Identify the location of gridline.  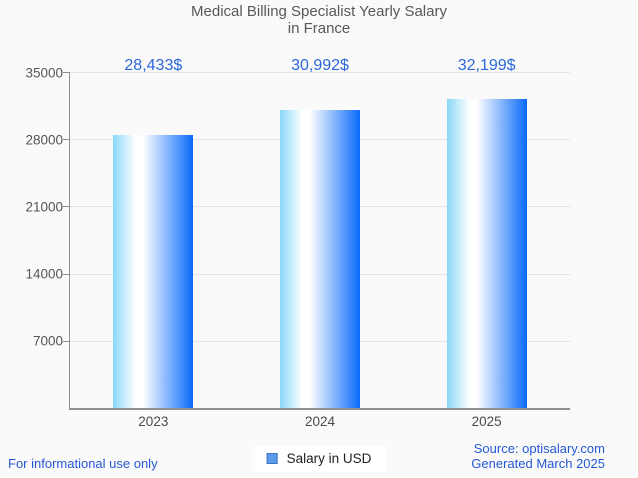
(320, 72).